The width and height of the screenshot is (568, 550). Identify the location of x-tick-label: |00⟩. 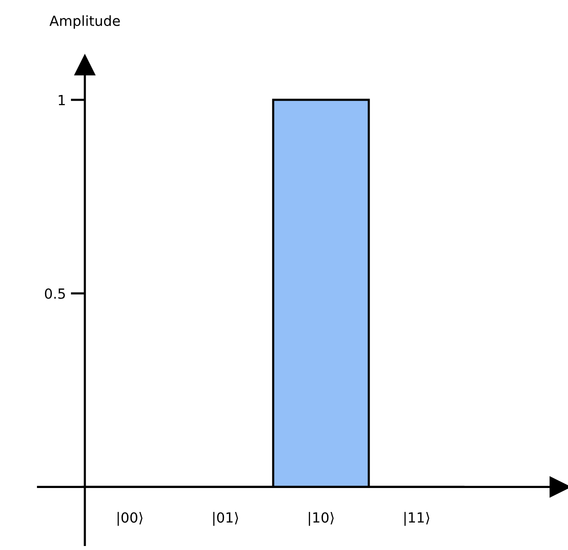
(130, 519).